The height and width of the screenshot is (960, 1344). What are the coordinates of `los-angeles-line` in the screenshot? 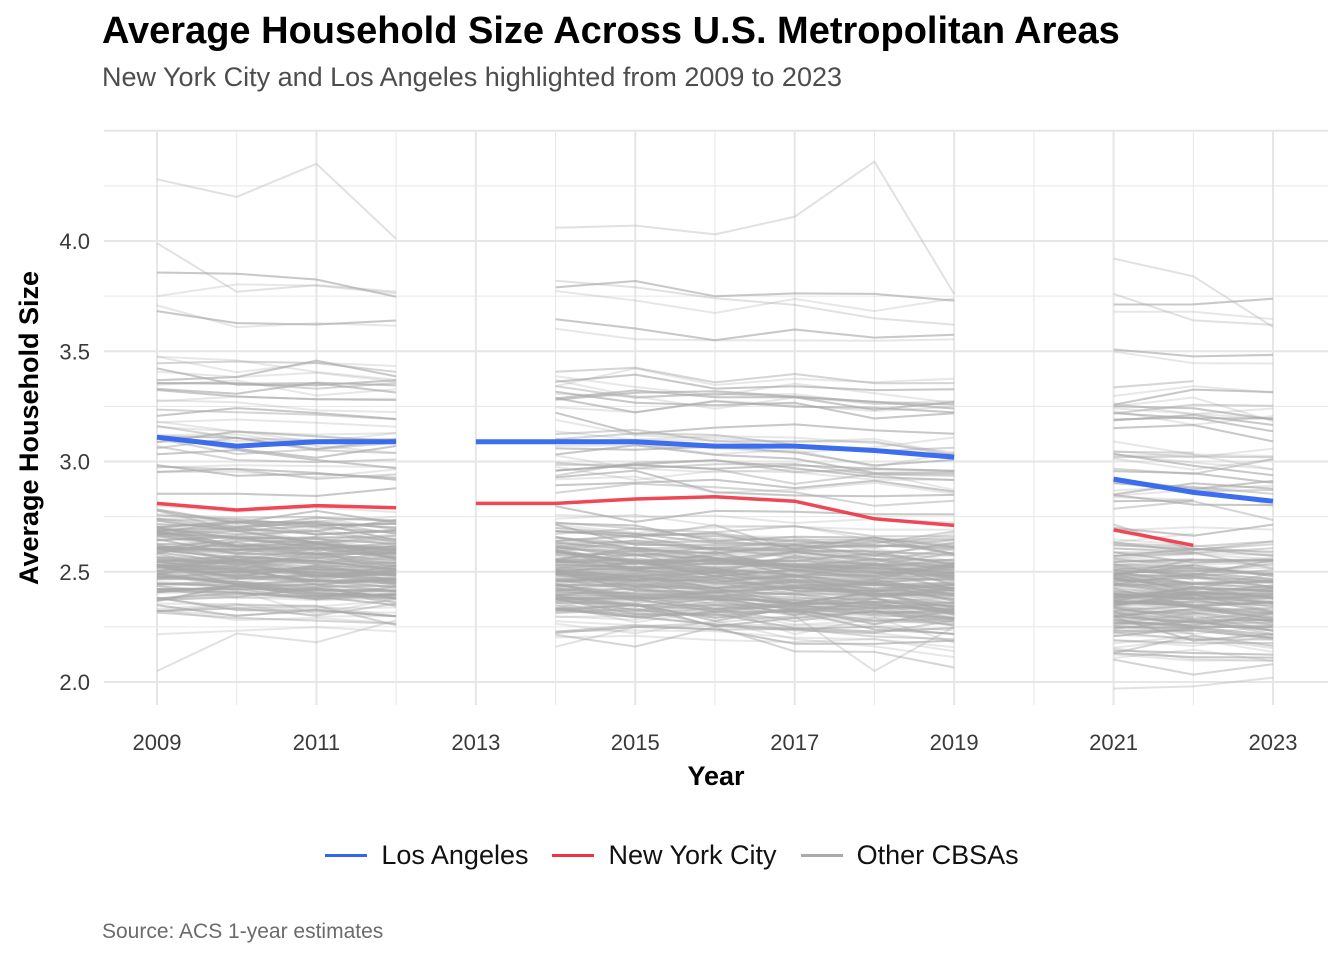 It's located at (715, 469).